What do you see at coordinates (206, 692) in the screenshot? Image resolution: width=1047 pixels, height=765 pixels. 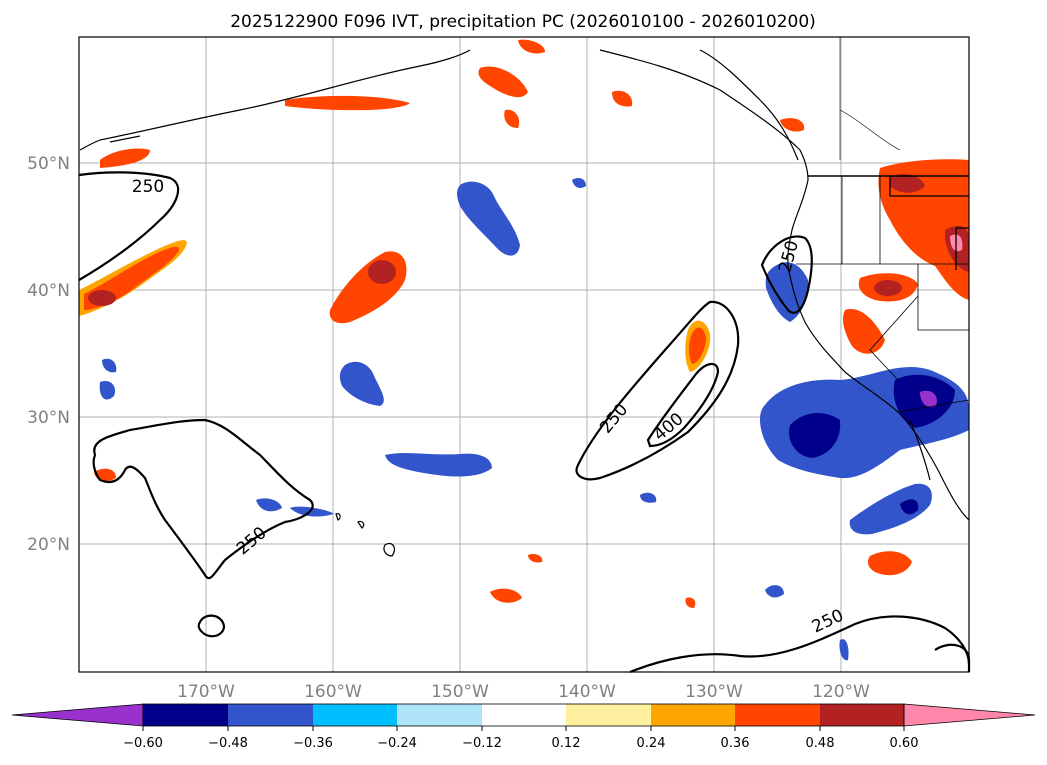 I see `lon-label-170: 170°W` at bounding box center [206, 692].